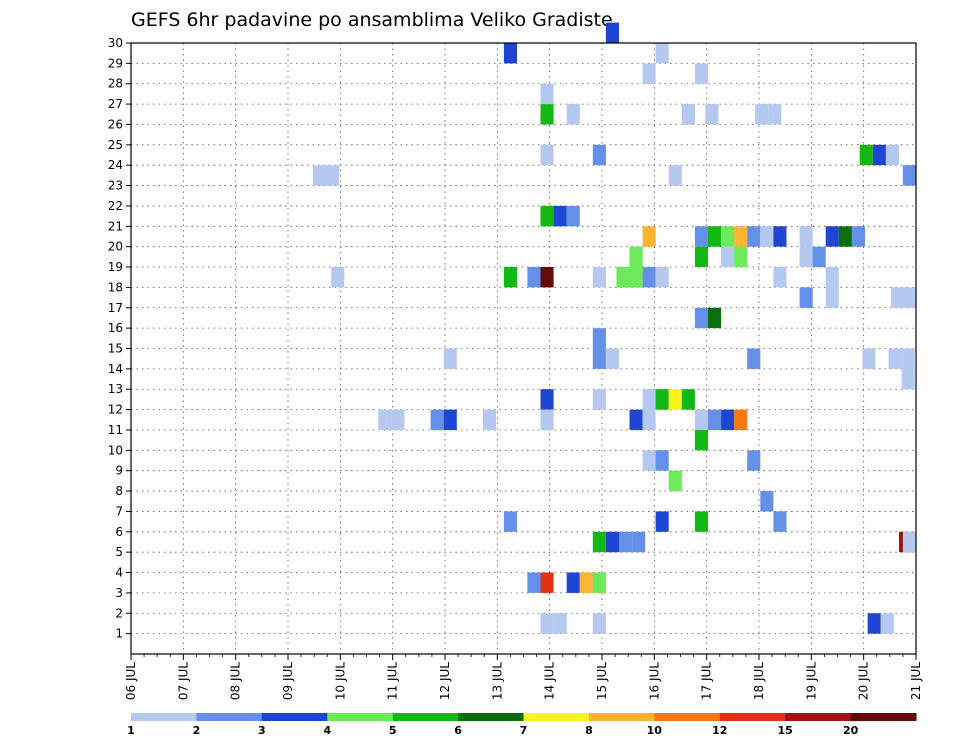  Describe the element at coordinates (340, 681) in the screenshot. I see `x-tick-label: 10 JUL` at that location.